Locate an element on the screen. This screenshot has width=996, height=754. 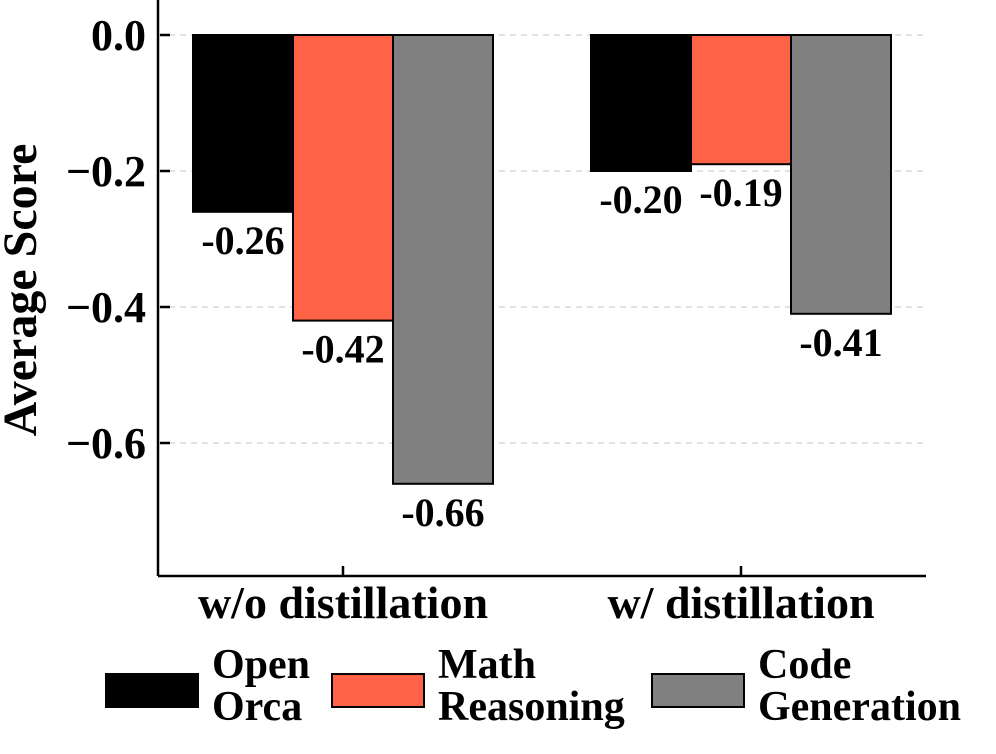
x-tick-label: w/ distillation is located at coordinates (740, 602).